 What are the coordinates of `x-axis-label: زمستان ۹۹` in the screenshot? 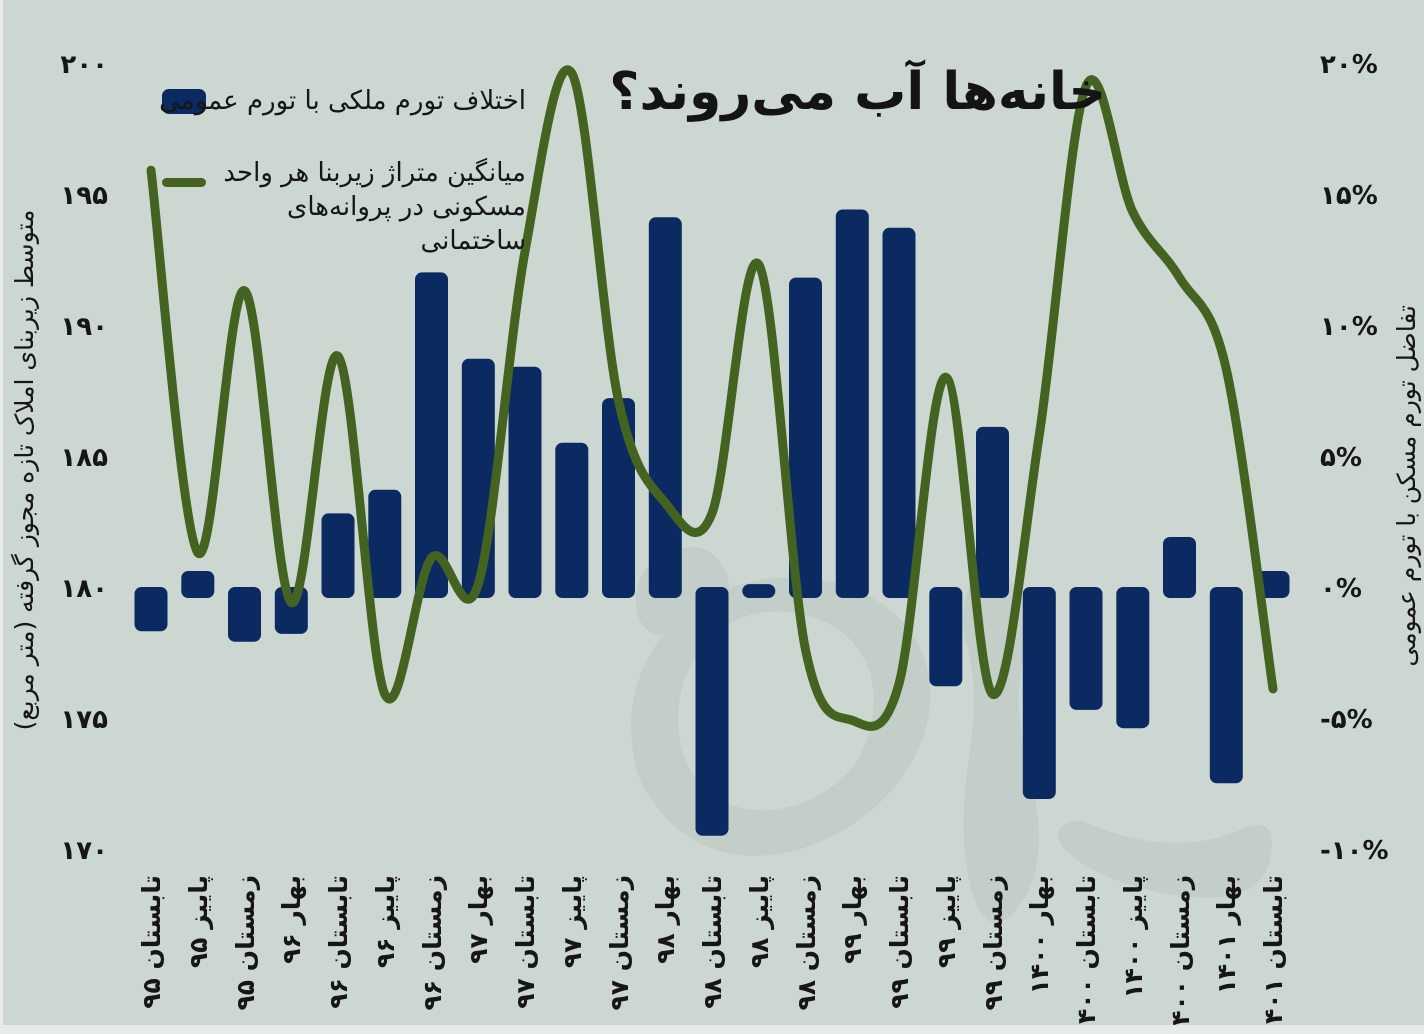 It's located at (993, 943).